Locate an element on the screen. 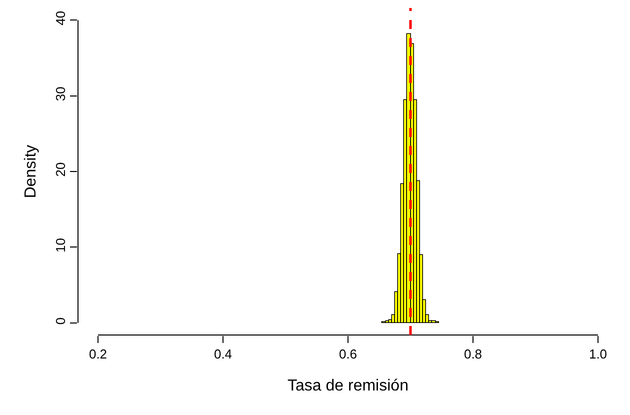 Image resolution: width=630 pixels, height=415 pixels. y-tick-label: 10 is located at coordinates (60, 245).